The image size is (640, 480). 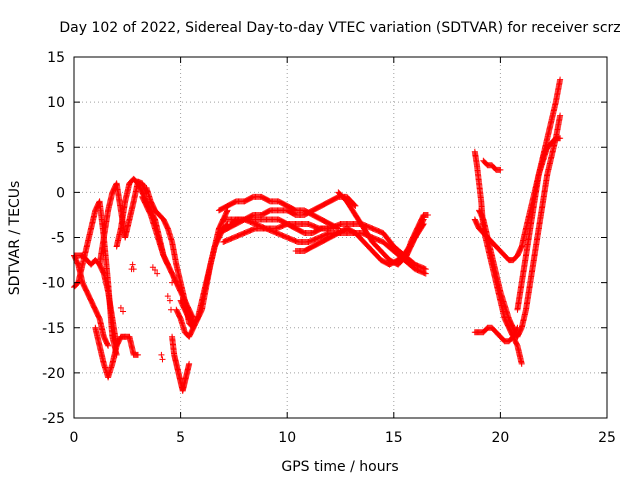 What do you see at coordinates (287, 438) in the screenshot?
I see `x-tick-label: 10` at bounding box center [287, 438].